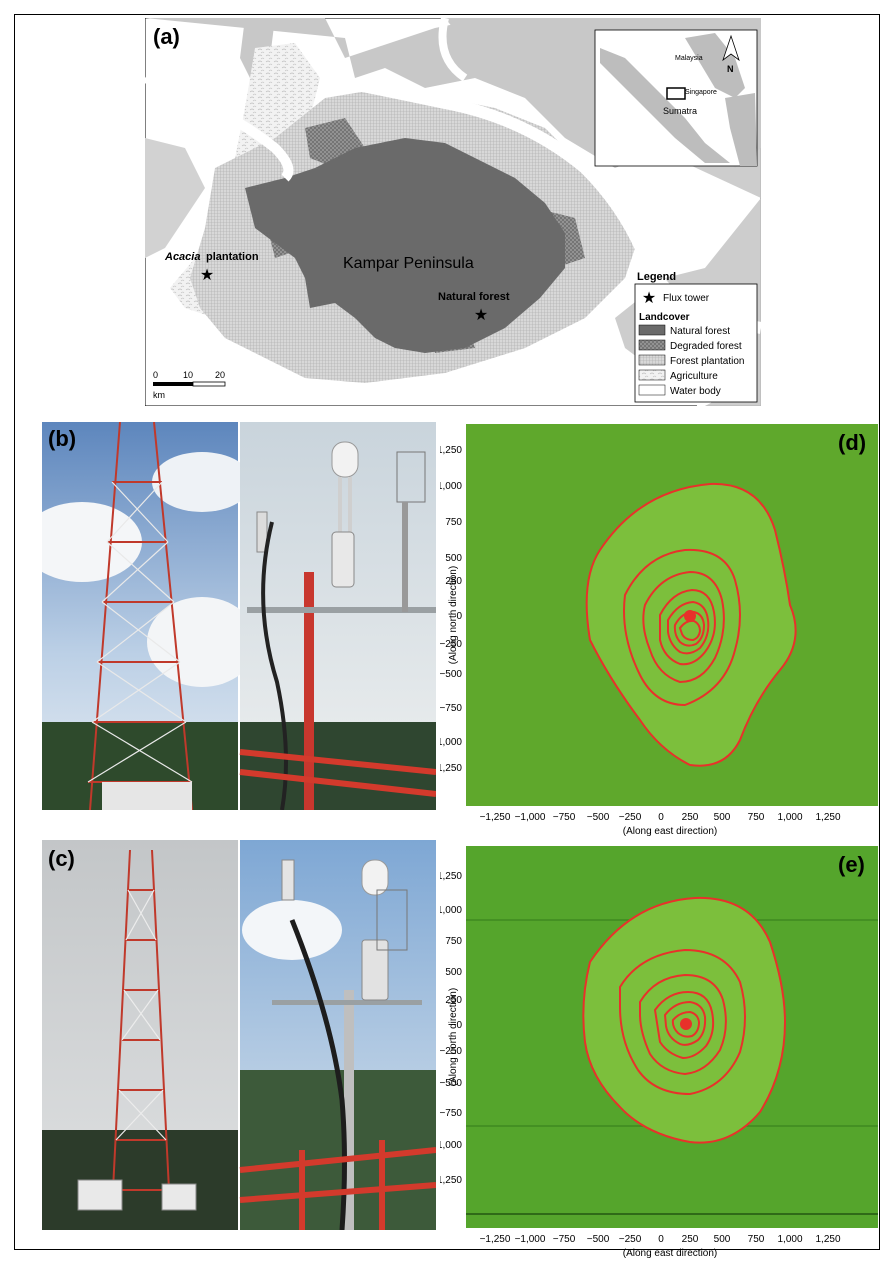 The width and height of the screenshot is (895, 1267). Describe the element at coordinates (691, 624) in the screenshot. I see `footprint-contours-d` at that location.